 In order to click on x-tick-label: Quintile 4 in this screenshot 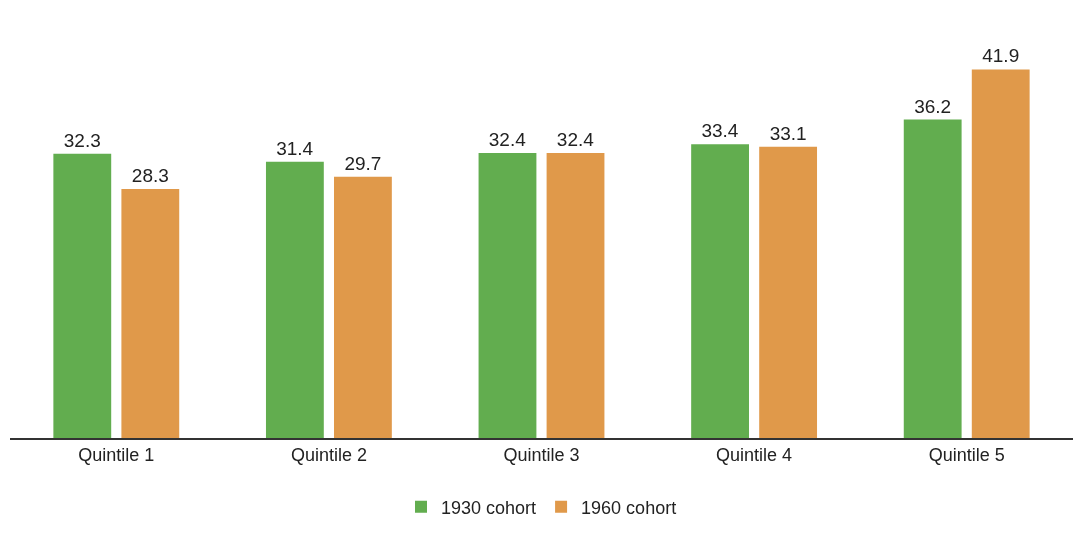, I will do `click(754, 455)`.